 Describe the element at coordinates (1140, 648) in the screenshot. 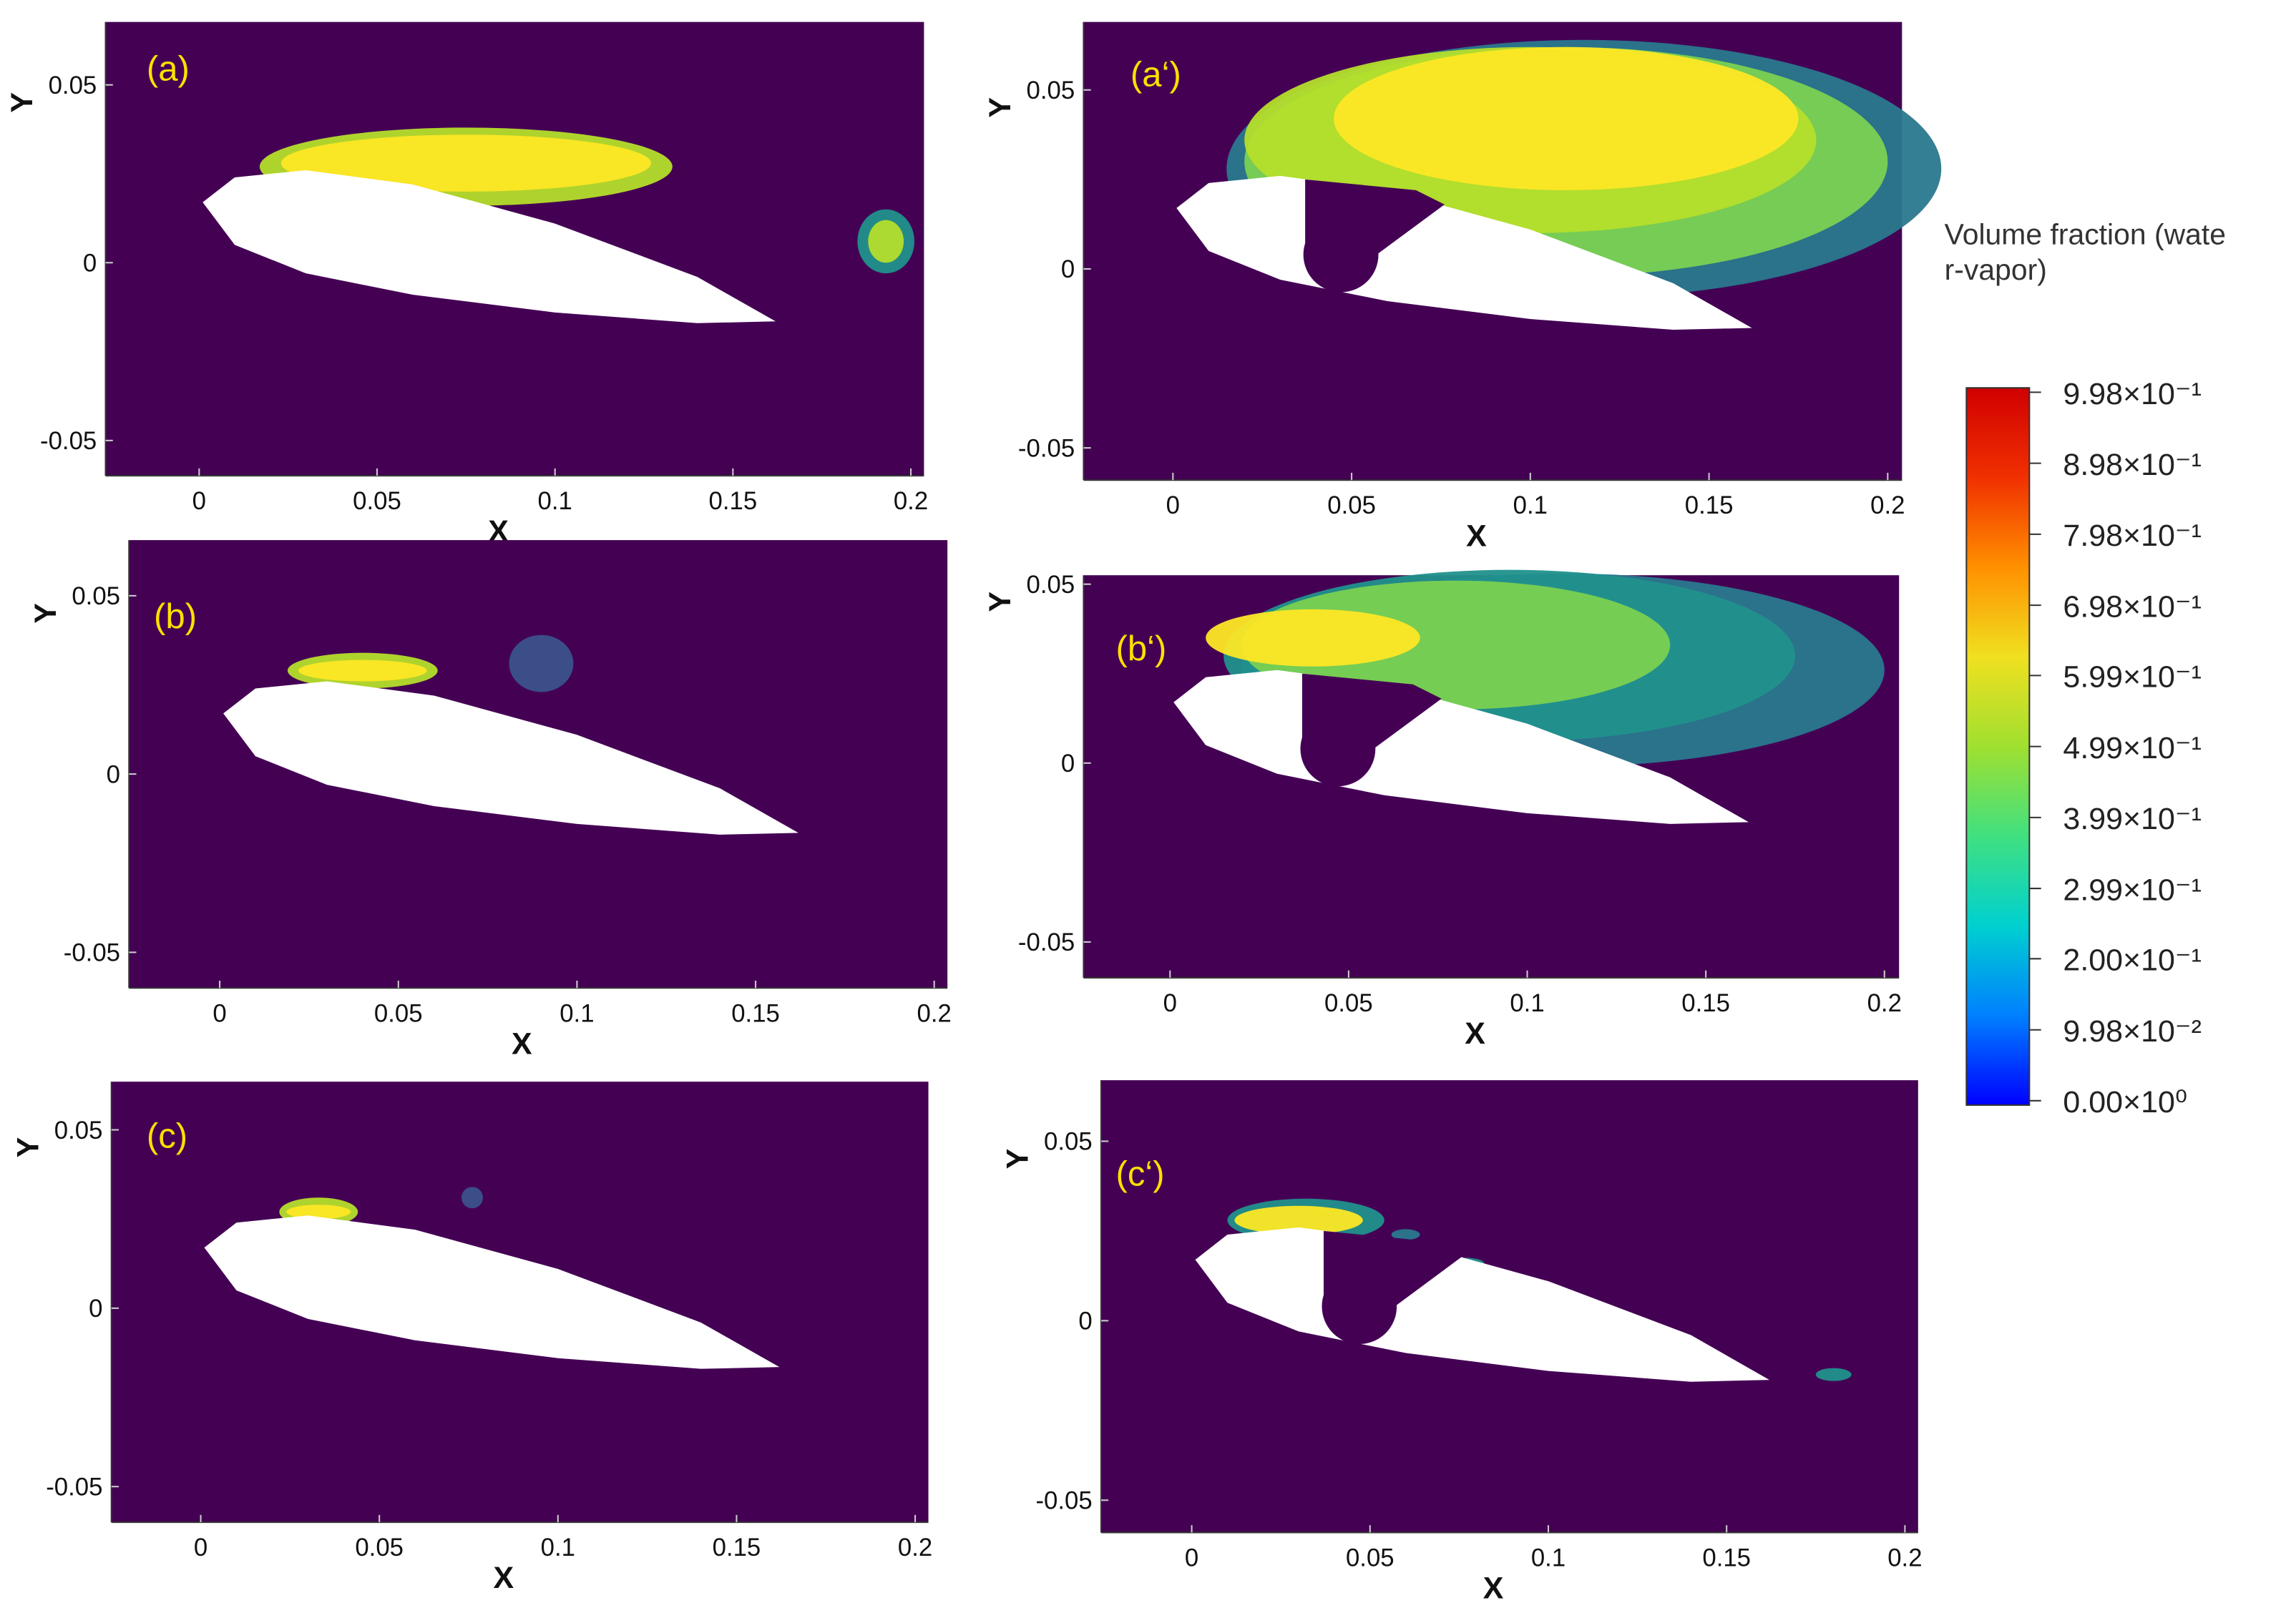

I see `panel-label: (b‘)` at that location.